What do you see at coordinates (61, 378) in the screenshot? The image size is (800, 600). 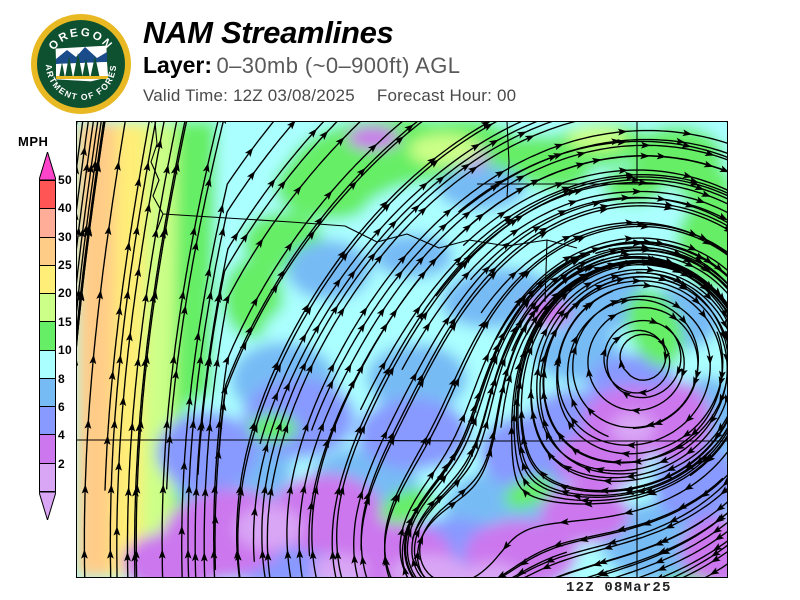 I see `colorbar-tick-8: 8` at bounding box center [61, 378].